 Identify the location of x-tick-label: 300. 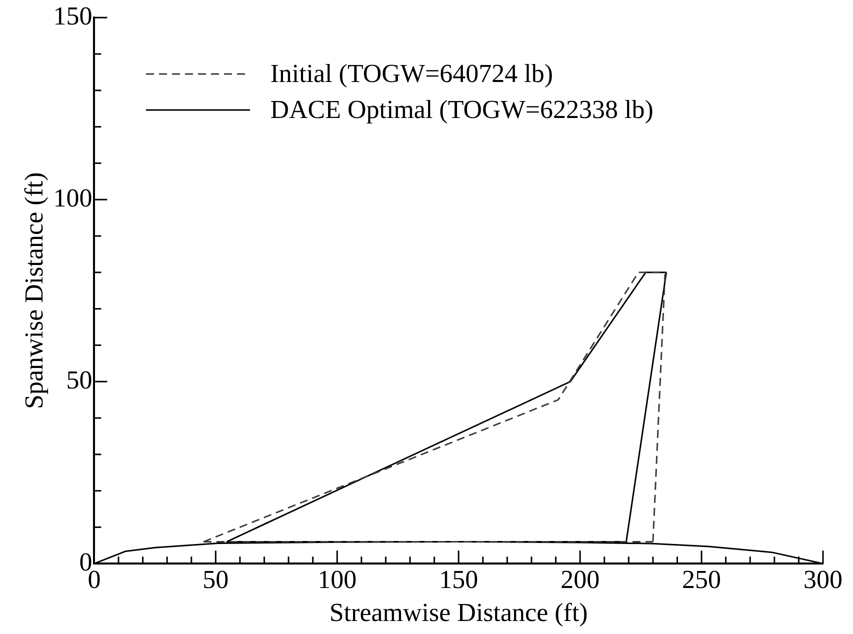
(823, 579).